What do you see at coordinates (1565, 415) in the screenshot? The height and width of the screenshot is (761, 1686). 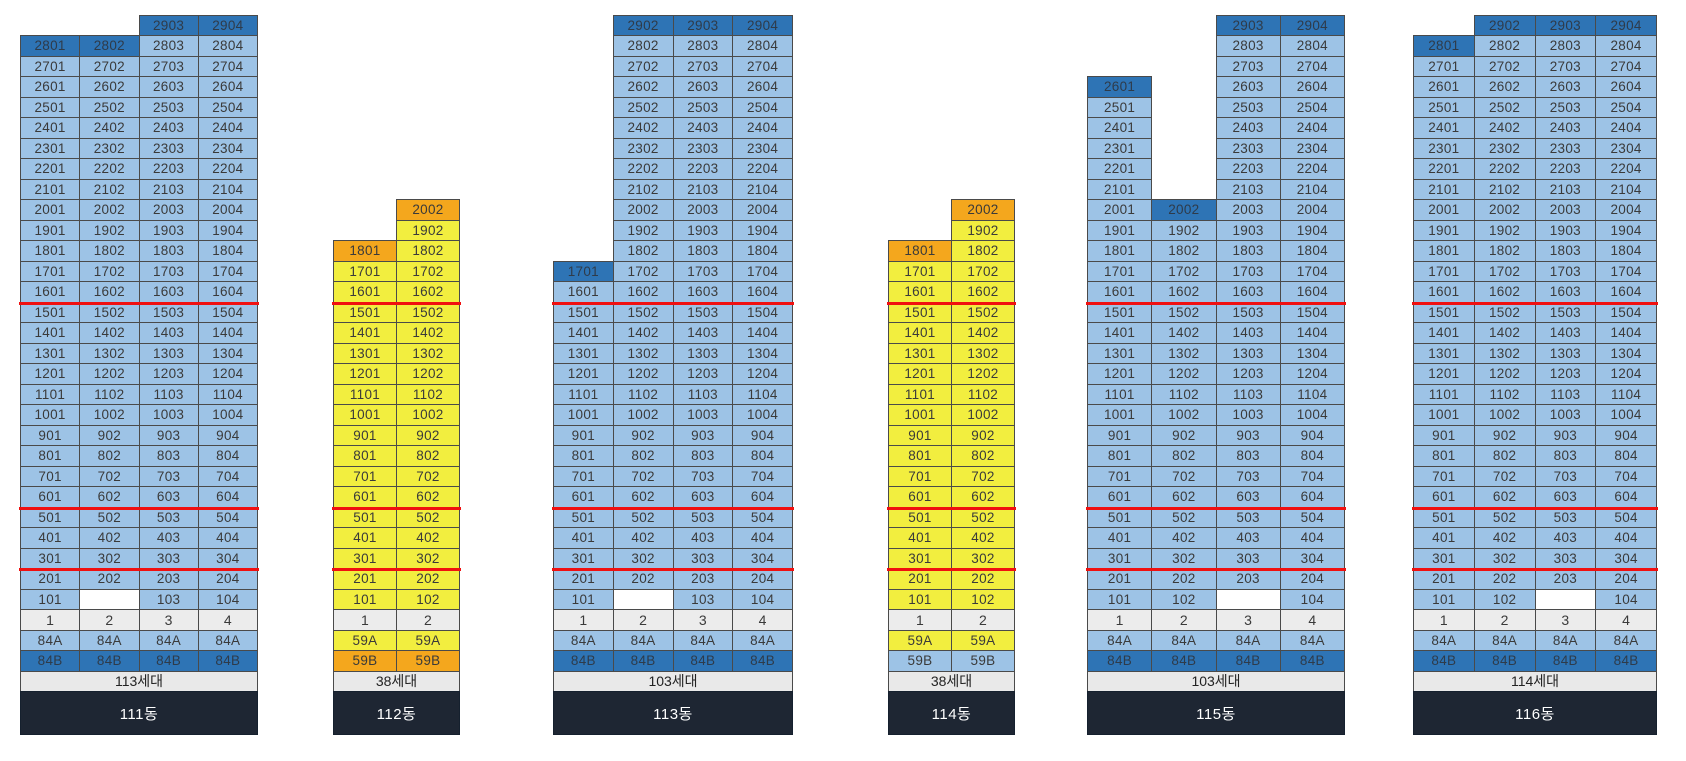 I see `unit-1003: 1003` at bounding box center [1565, 415].